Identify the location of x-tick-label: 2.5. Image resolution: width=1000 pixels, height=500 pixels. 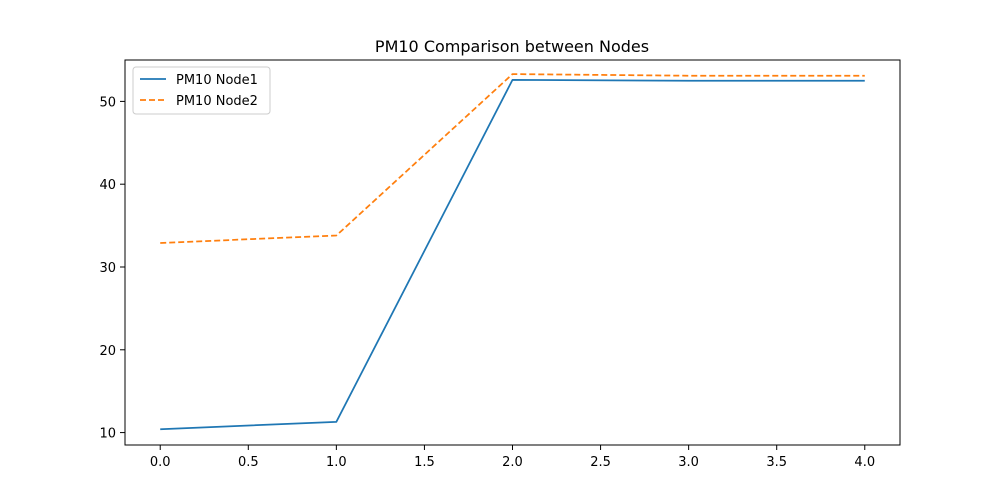
(600, 462).